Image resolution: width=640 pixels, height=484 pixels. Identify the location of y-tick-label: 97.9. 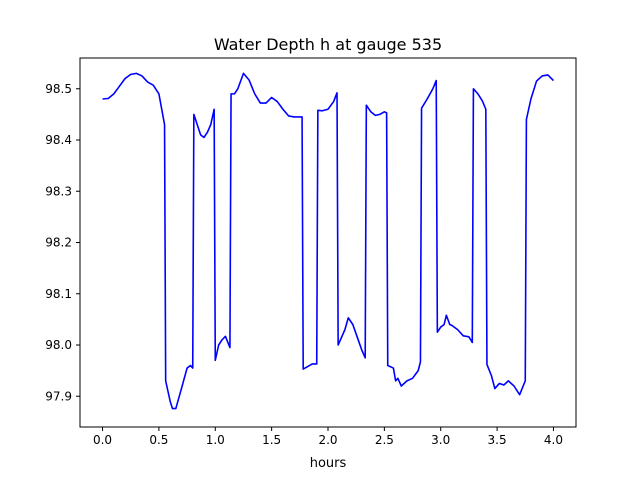
(58, 396).